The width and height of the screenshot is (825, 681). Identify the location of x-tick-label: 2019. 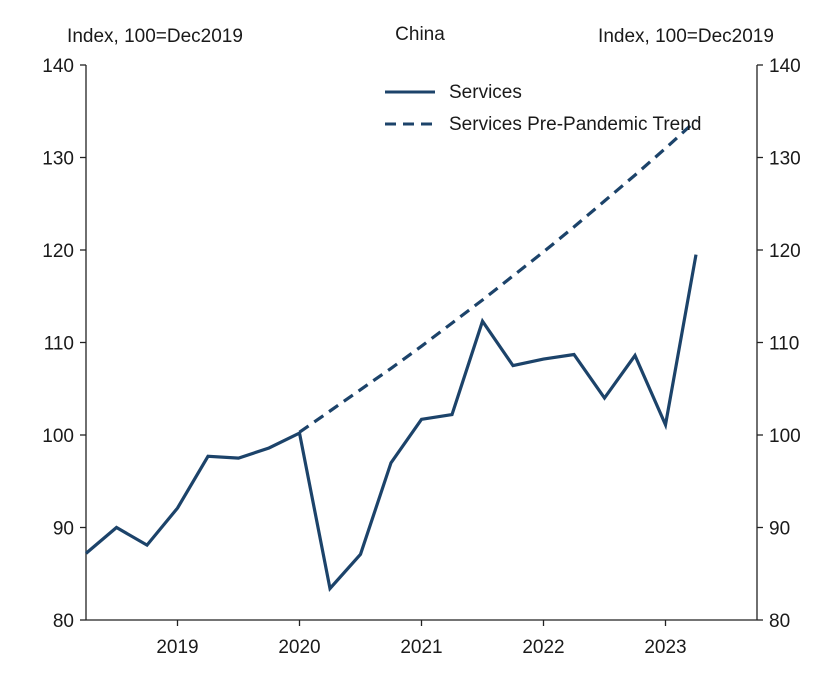
(177, 647).